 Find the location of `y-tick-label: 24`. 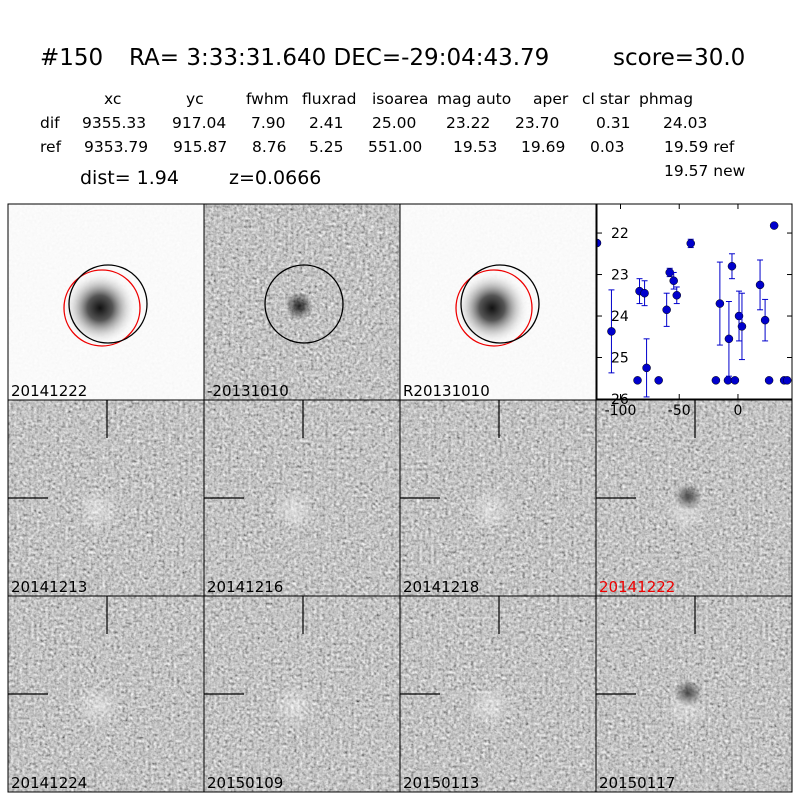

y-tick-label: 24 is located at coordinates (620, 317).